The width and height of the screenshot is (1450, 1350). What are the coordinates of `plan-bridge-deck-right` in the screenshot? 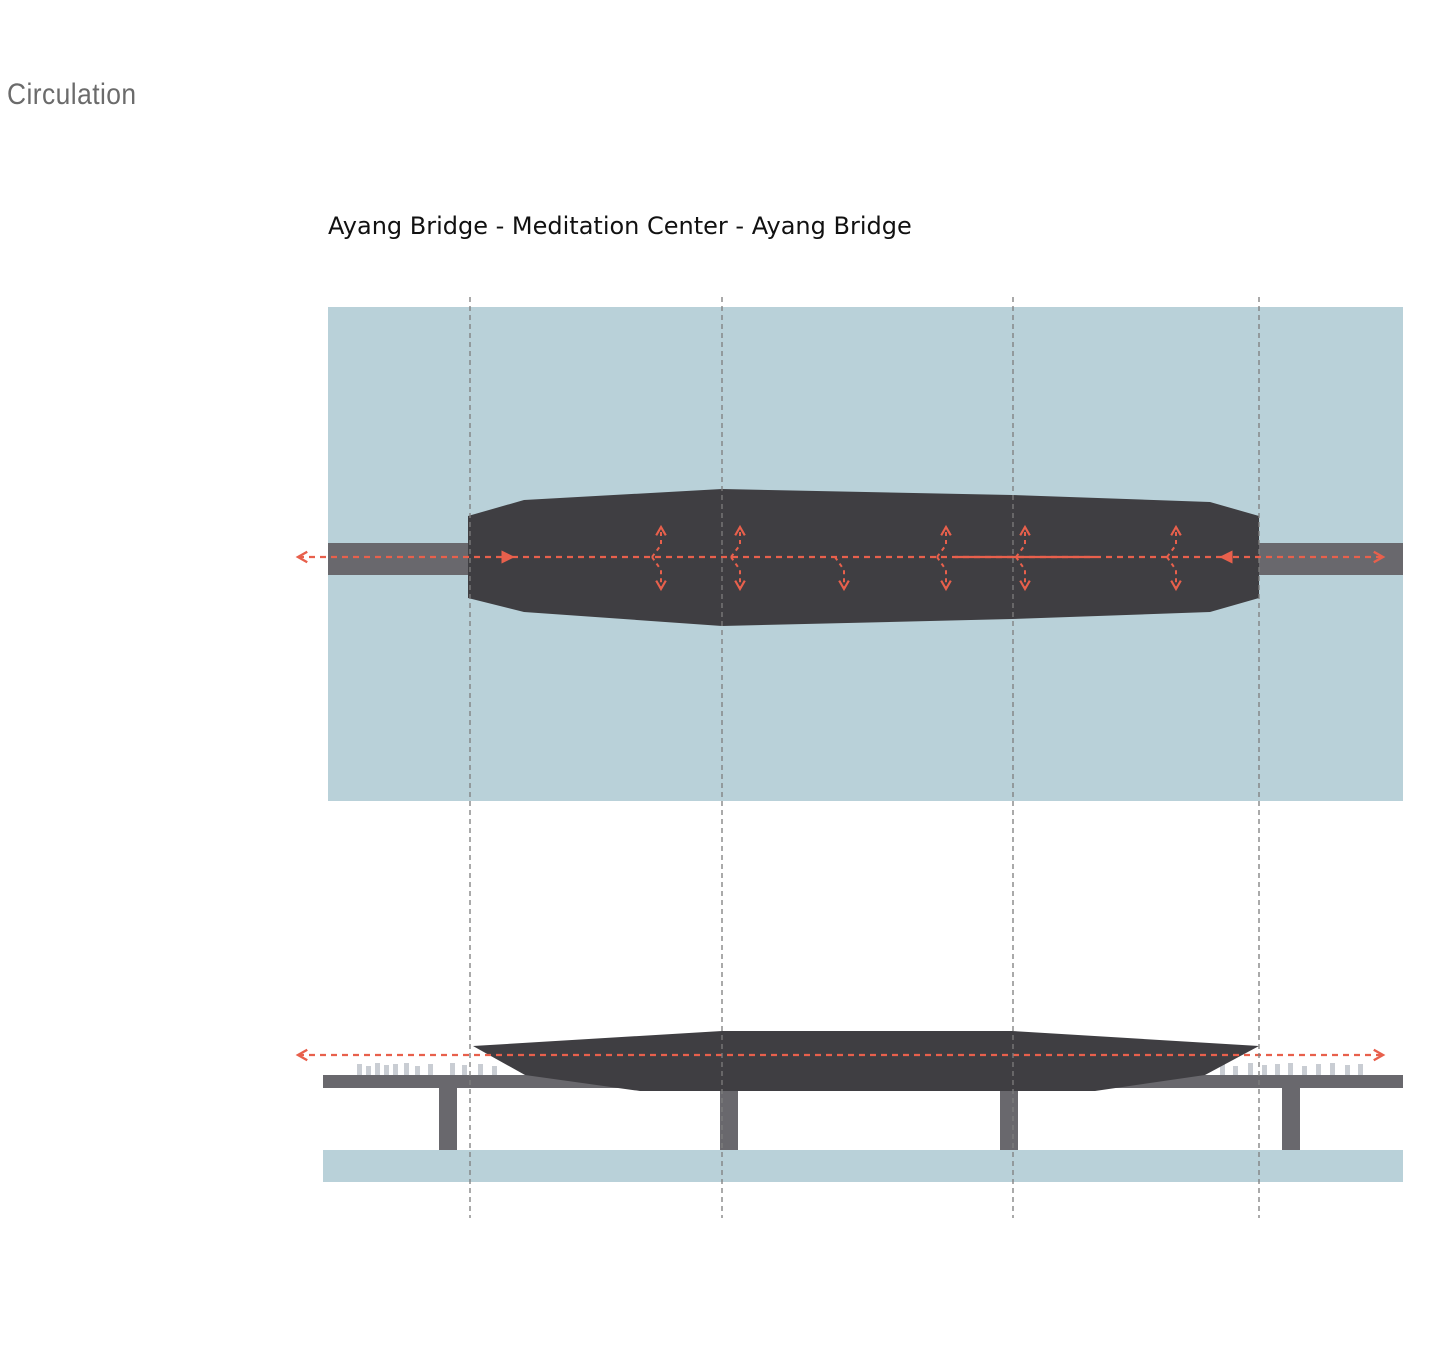 It's located at (1329, 559).